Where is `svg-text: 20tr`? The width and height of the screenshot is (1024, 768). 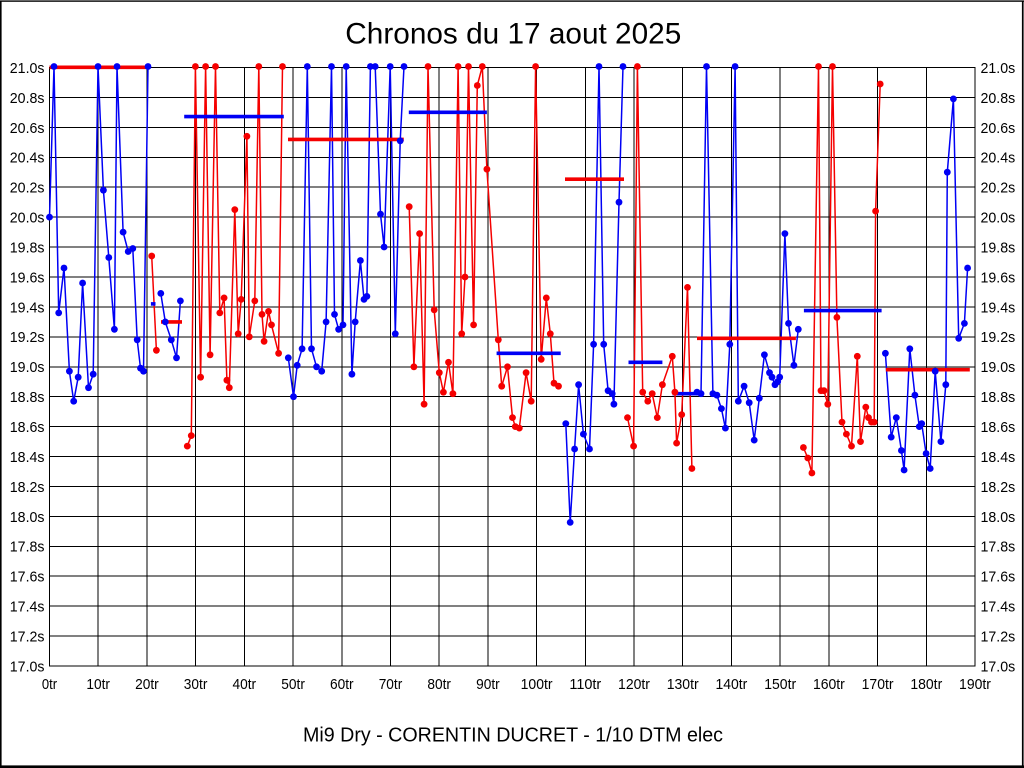 svg-text: 20tr is located at coordinates (147, 684).